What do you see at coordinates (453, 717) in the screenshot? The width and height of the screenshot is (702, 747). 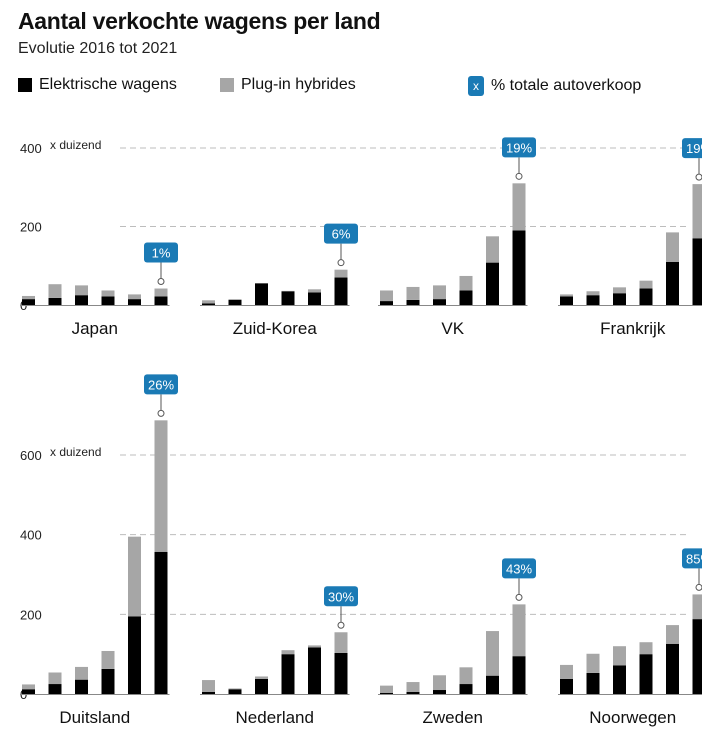 I see `country-label: Zweden` at bounding box center [453, 717].